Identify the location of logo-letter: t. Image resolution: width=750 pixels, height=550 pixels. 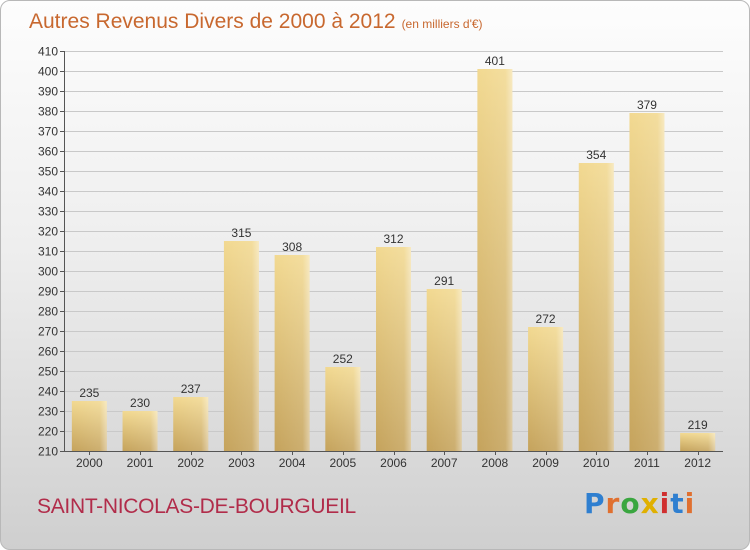
(677, 503).